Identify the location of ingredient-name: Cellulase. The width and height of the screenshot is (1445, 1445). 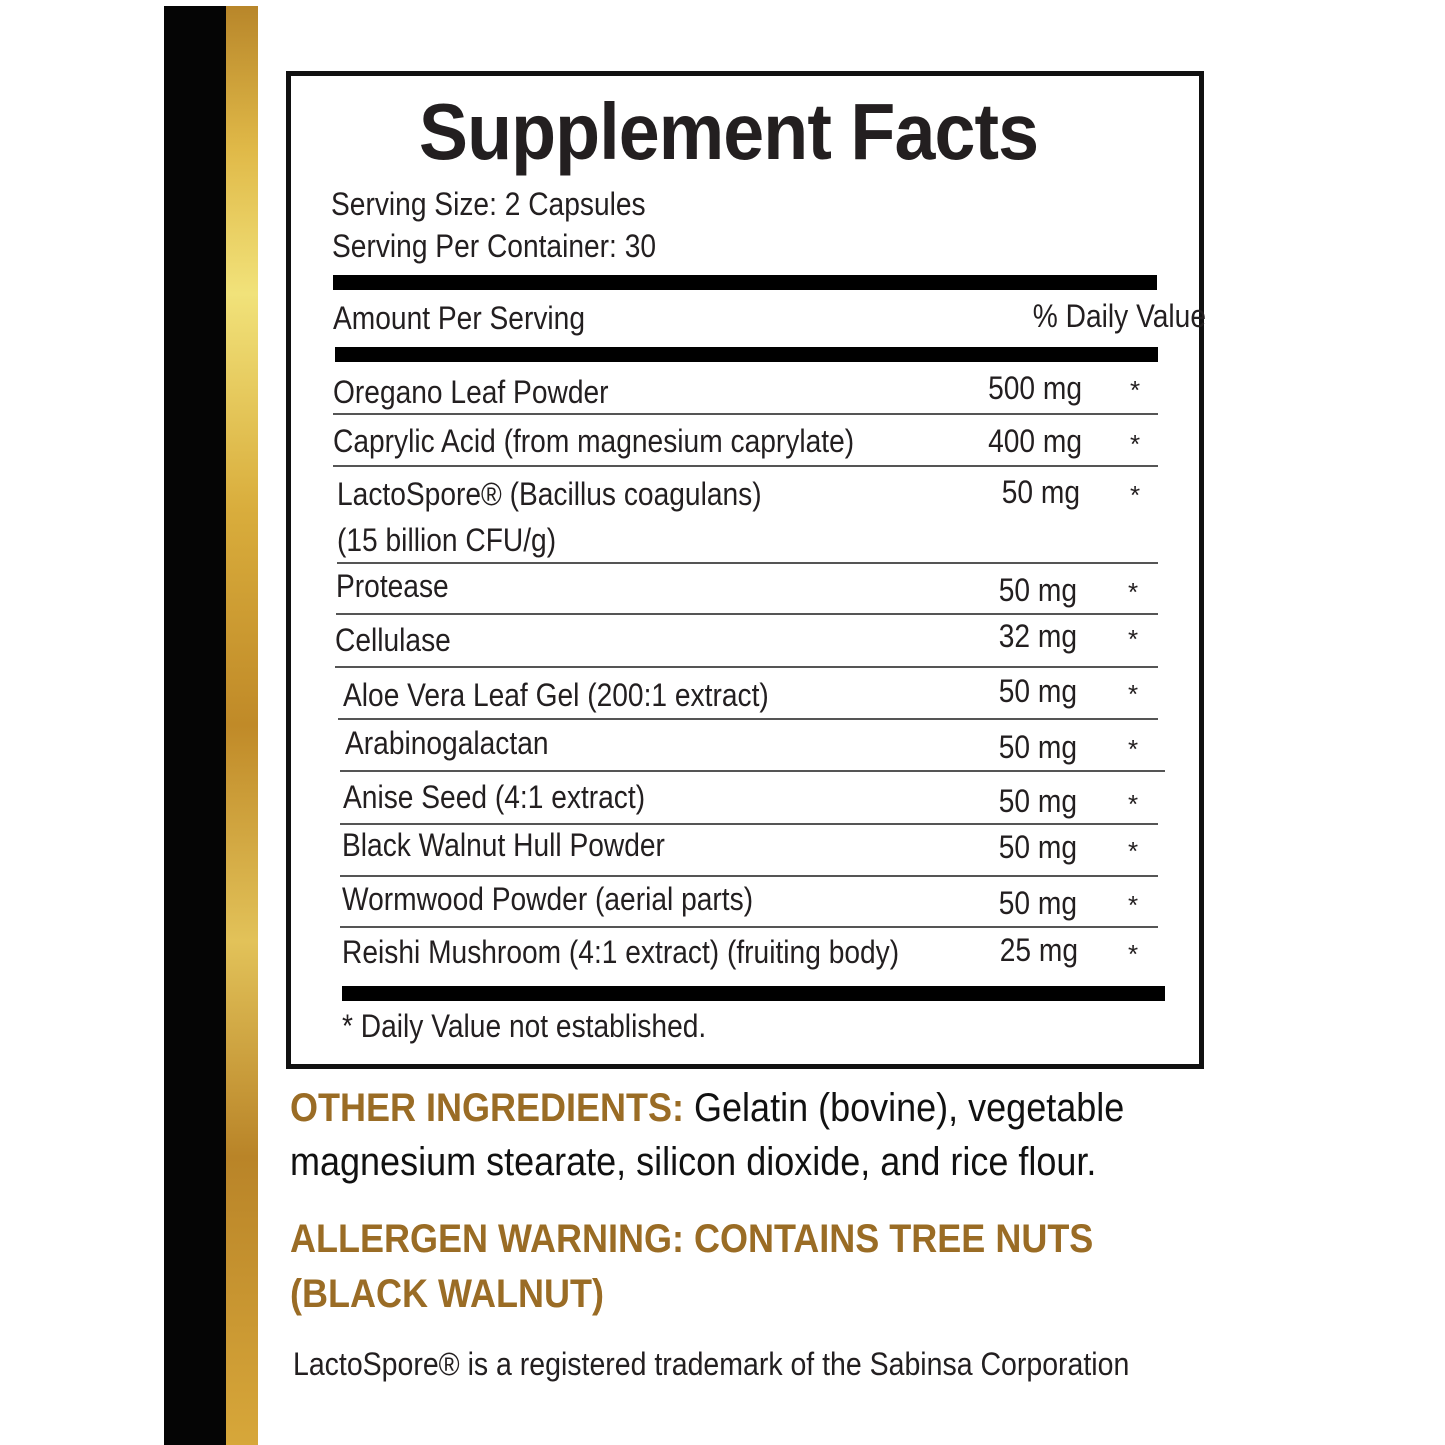
(393, 640).